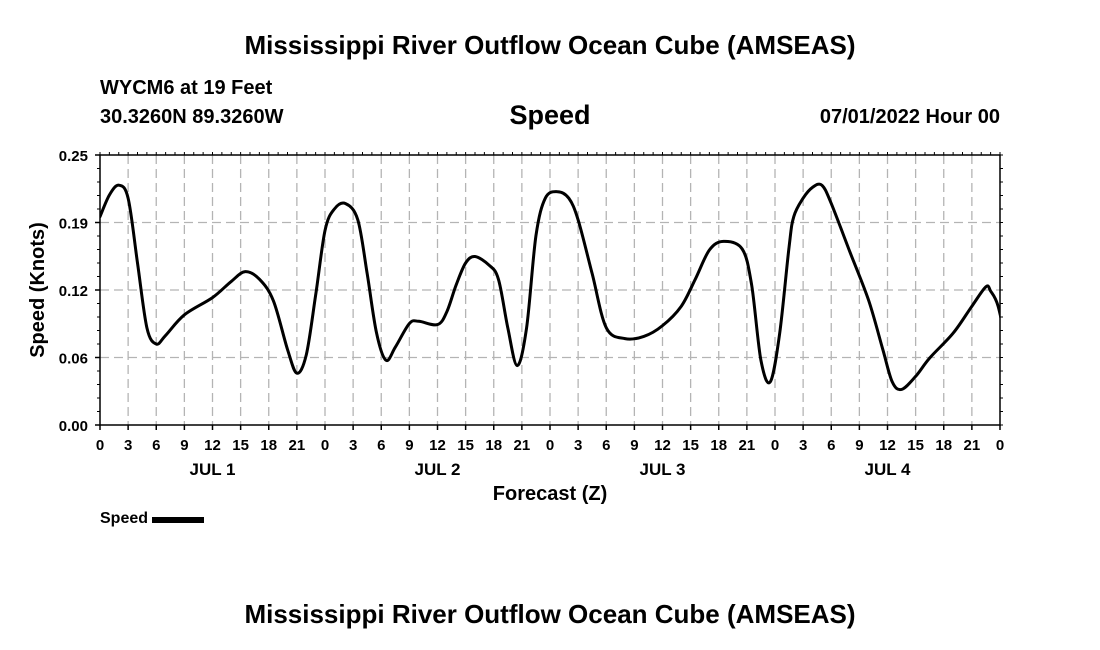 The image size is (1100, 650). I want to click on legend: Speed, so click(152, 519).